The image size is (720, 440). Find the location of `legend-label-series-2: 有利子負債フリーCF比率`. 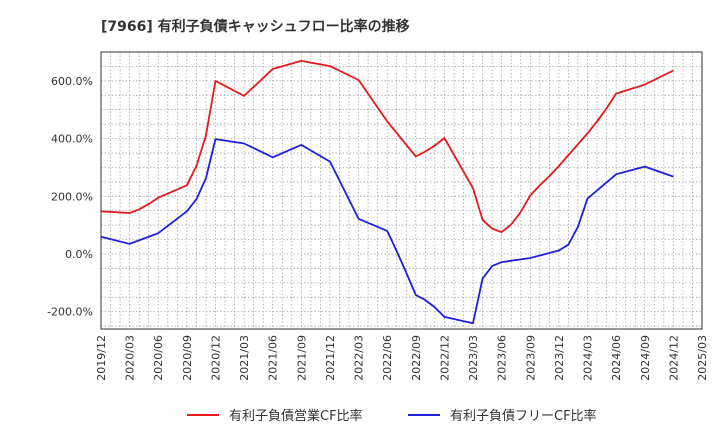

legend-label-series-2: 有利子負債フリーCF比率 is located at coordinates (523, 416).